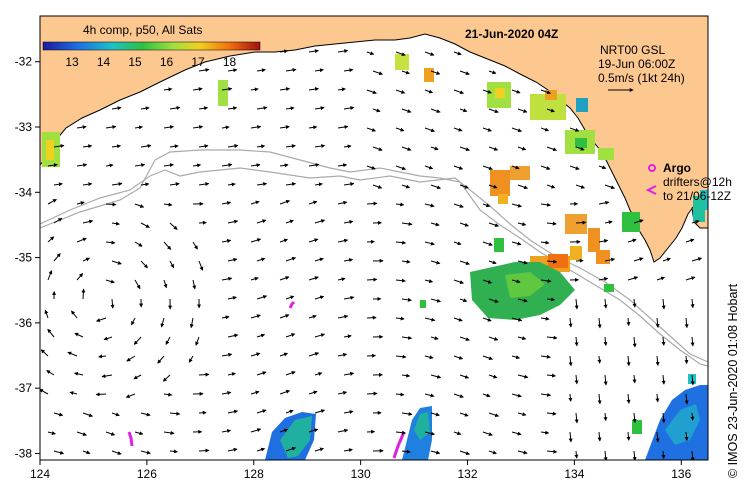 The image size is (749, 496). What do you see at coordinates (24, 192) in the screenshot?
I see `lat-tick-label: -34` at bounding box center [24, 192].